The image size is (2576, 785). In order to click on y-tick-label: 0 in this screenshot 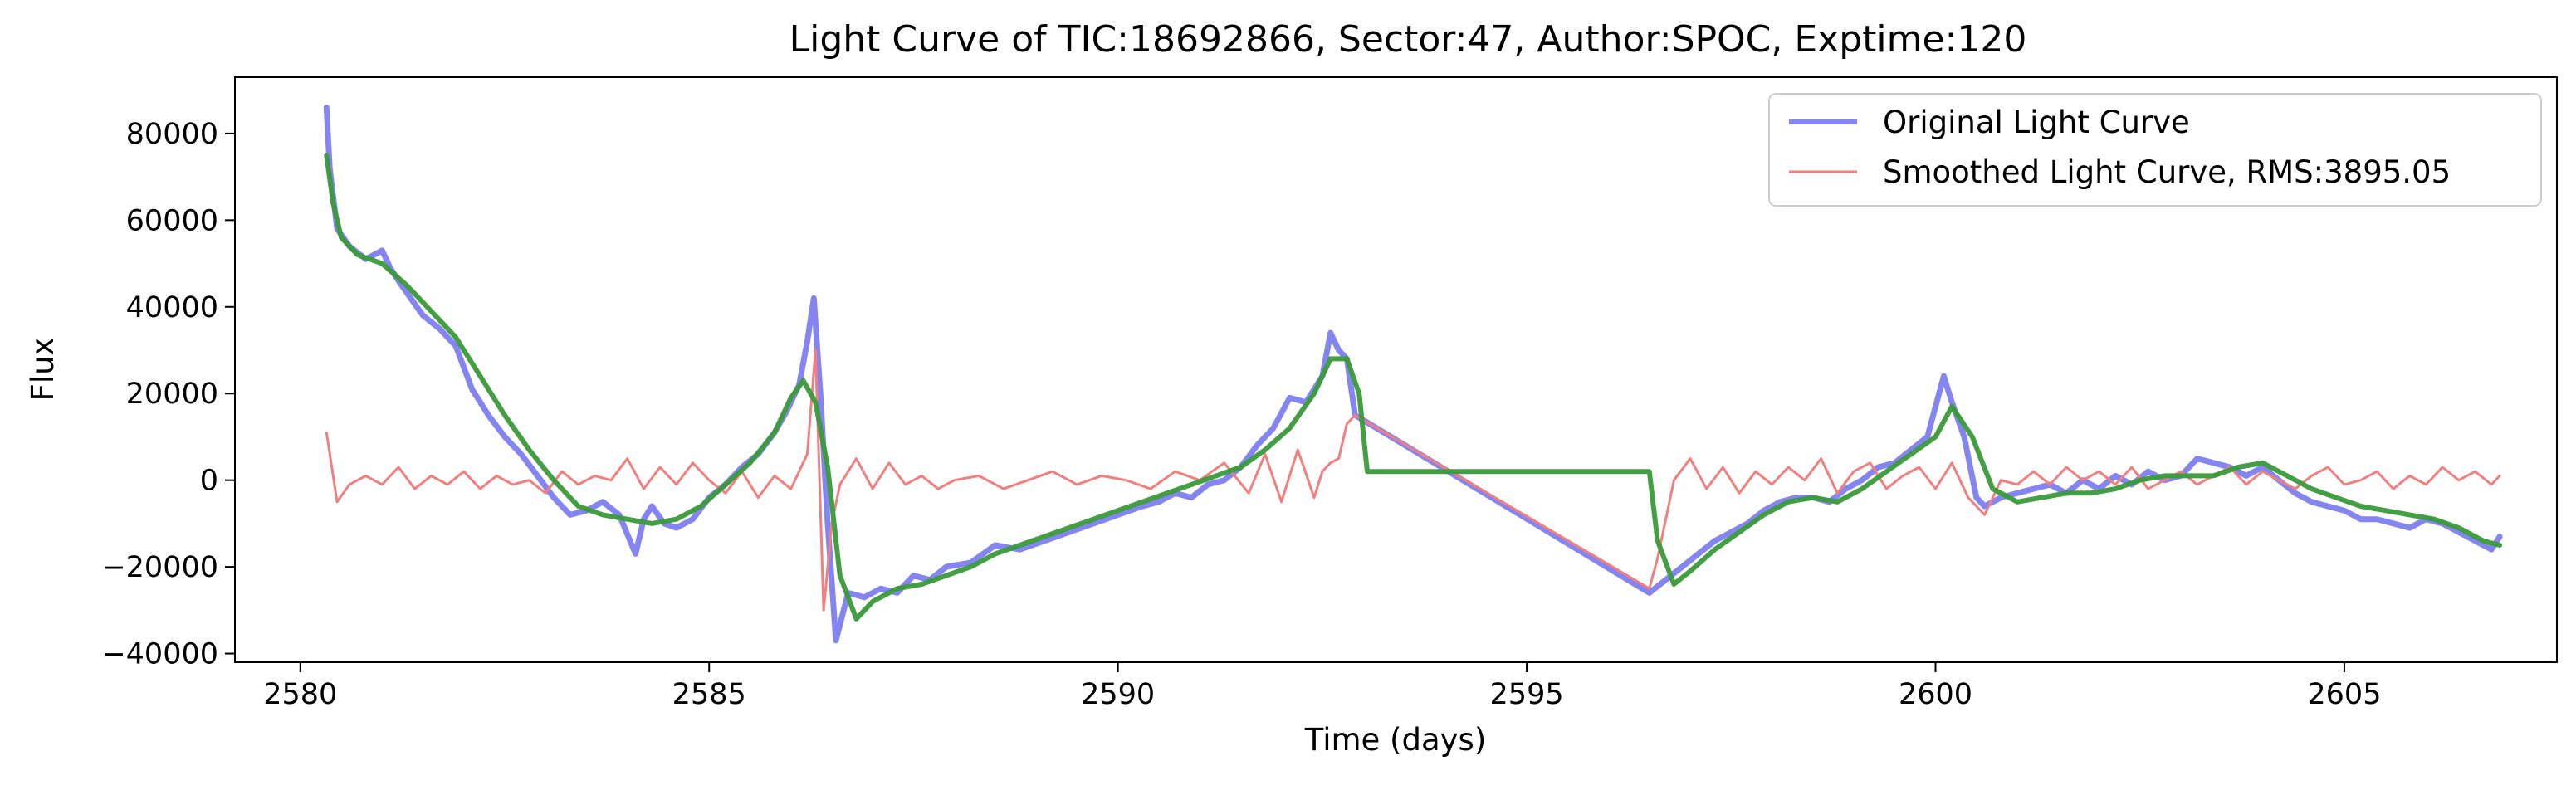, I will do `click(209, 481)`.